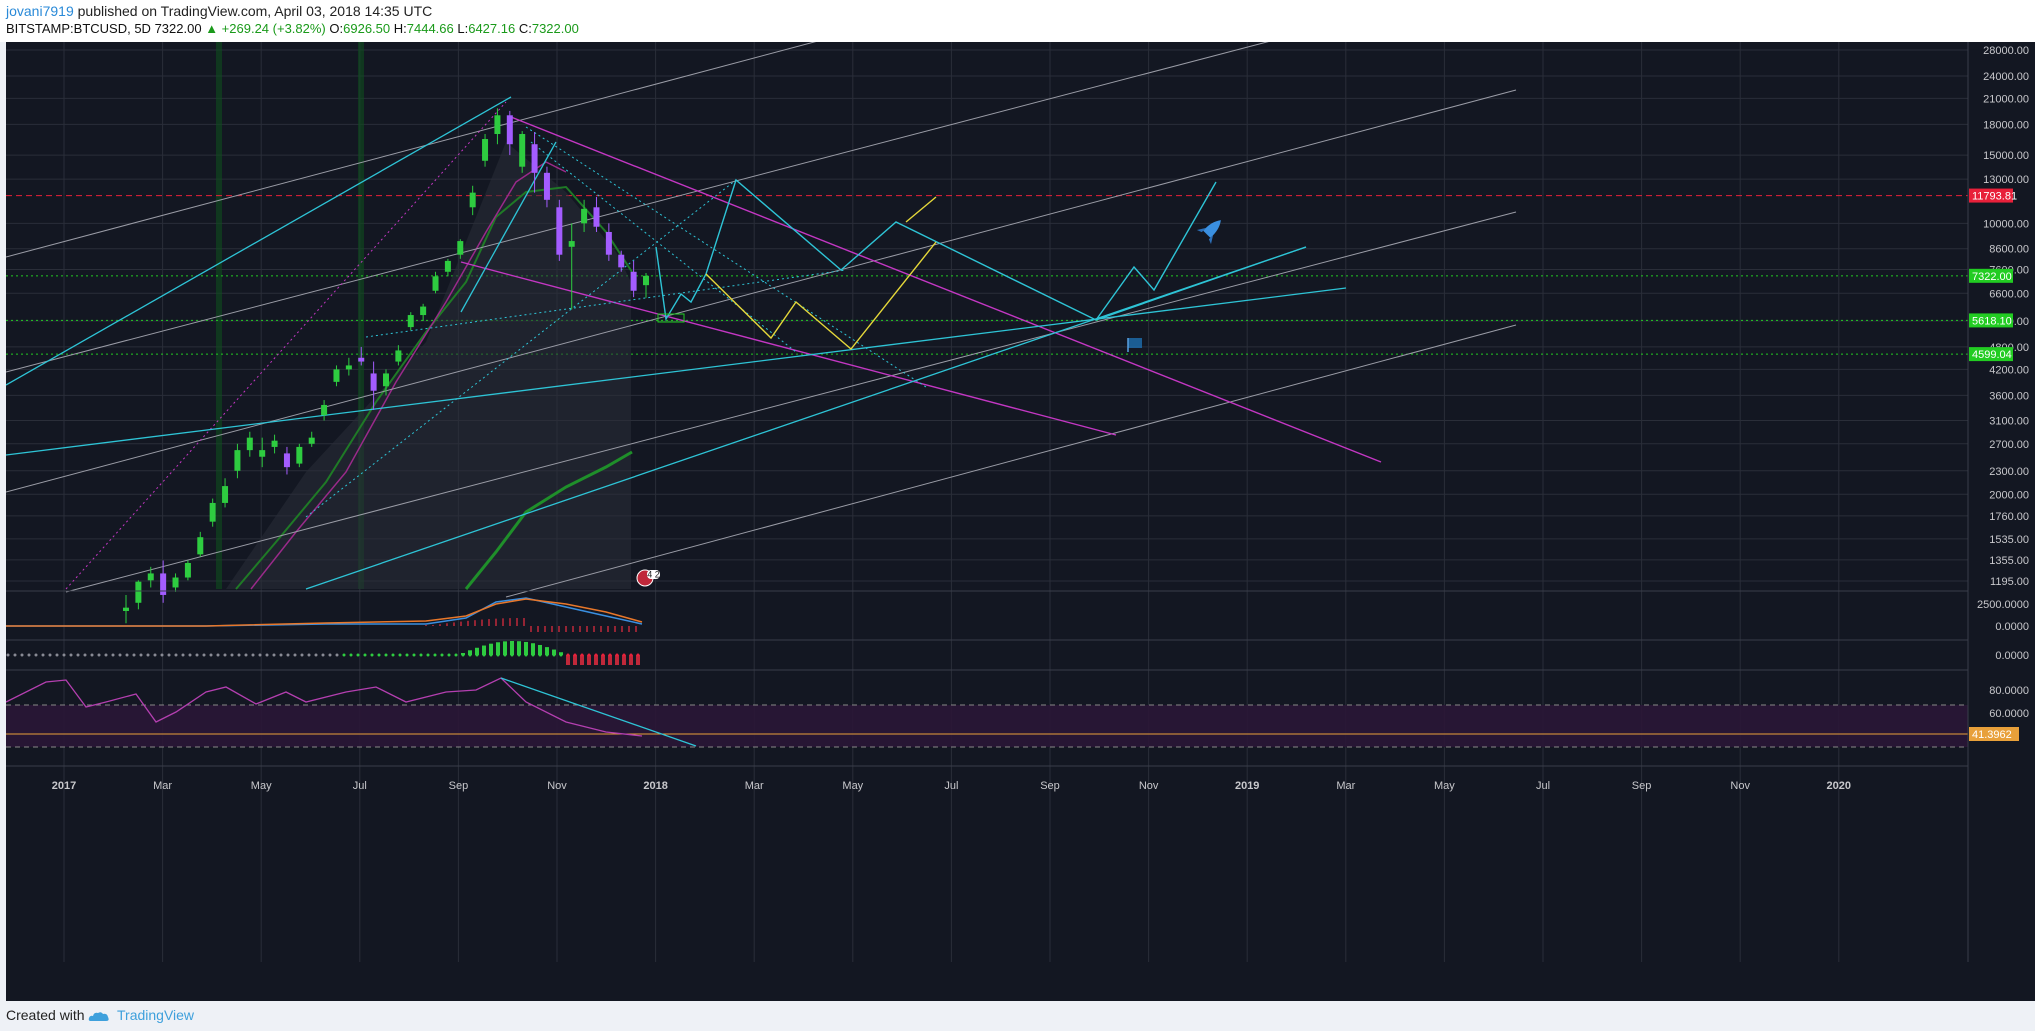 The height and width of the screenshot is (1031, 2035). What do you see at coordinates (178, 28) in the screenshot?
I see `last-price: 7322.00` at bounding box center [178, 28].